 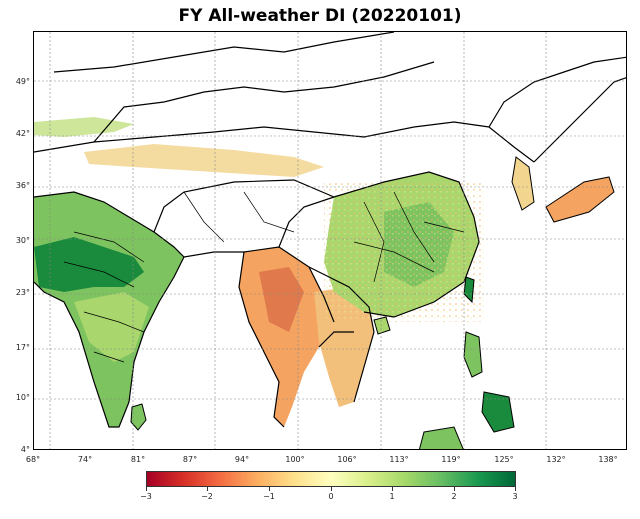 What do you see at coordinates (33, 459) in the screenshot?
I see `lon-tick-label: 68°` at bounding box center [33, 459].